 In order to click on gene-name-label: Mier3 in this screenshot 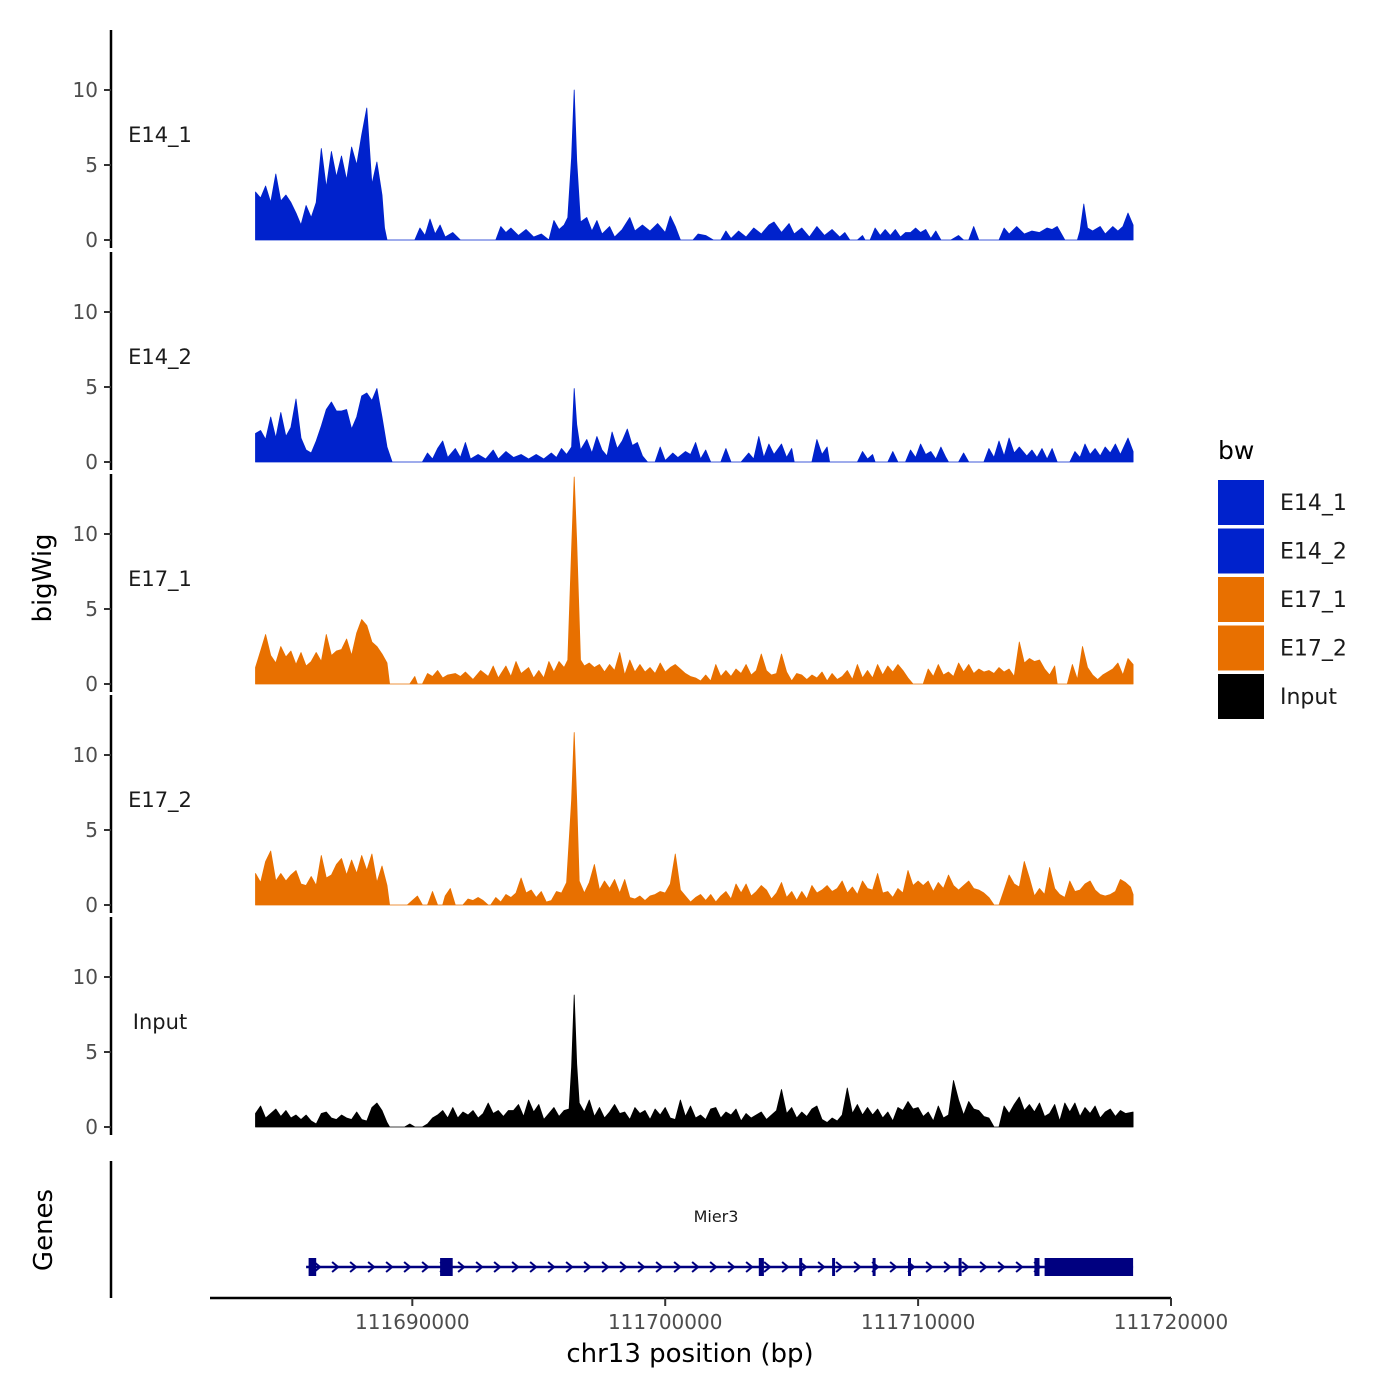, I will do `click(716, 1216)`.